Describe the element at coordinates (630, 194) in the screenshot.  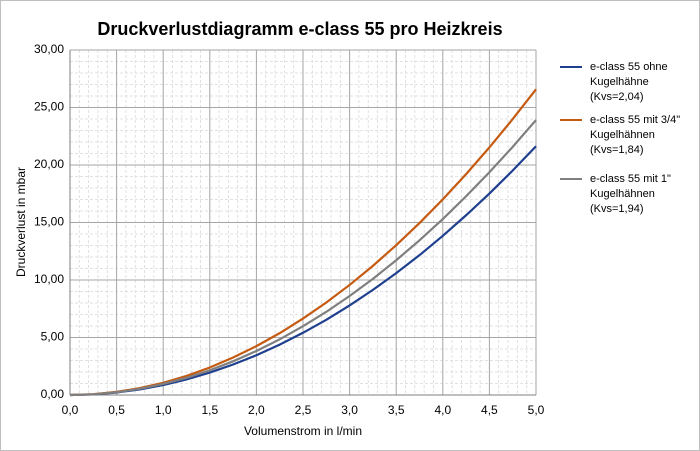
I see `legend-label: e-class 55 mit 1" Kugelhähnen (Kvs=1,94)` at that location.